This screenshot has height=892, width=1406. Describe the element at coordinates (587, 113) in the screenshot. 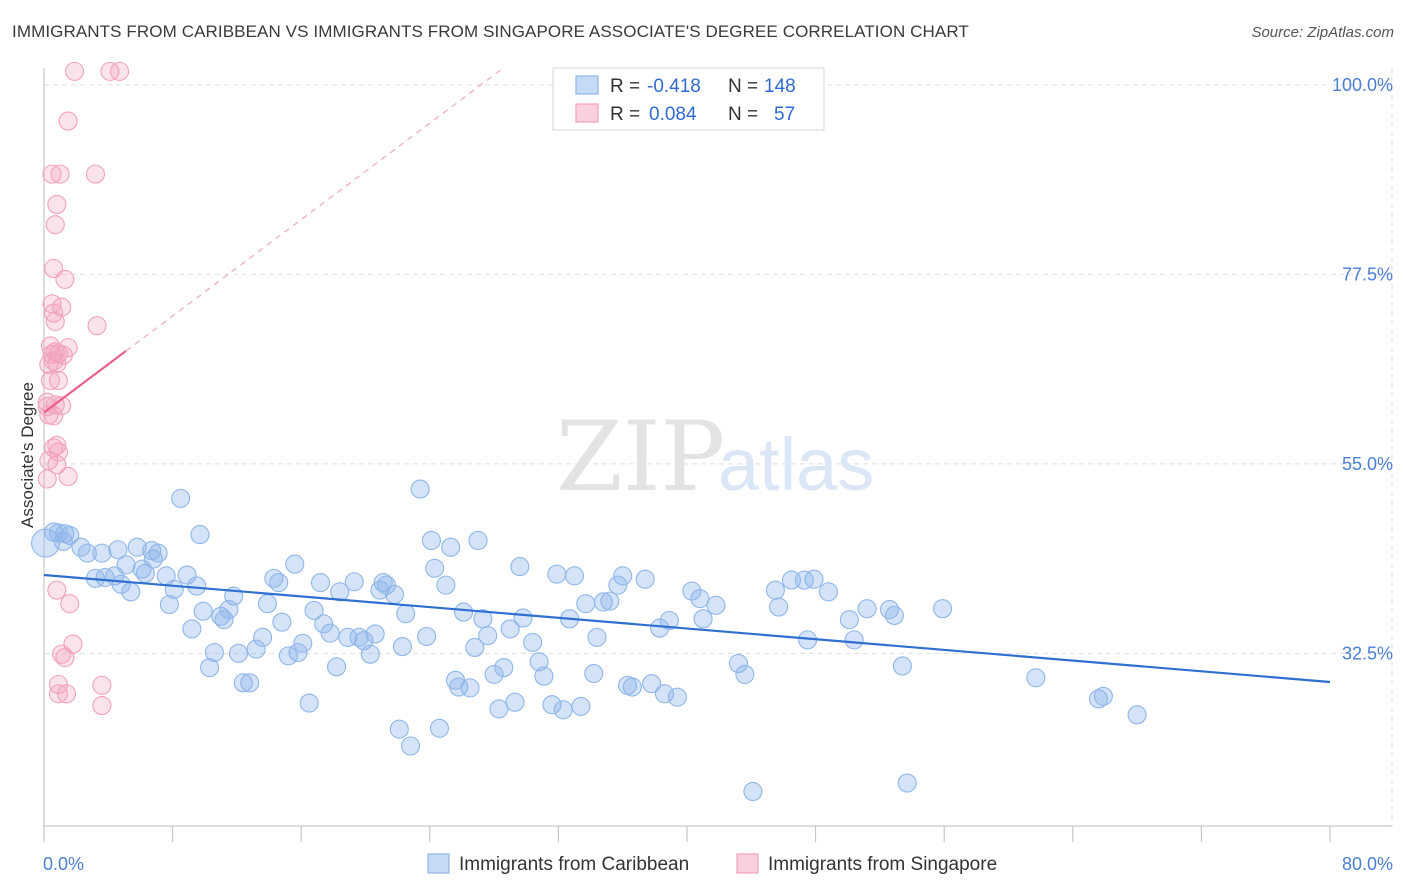

I see `legend-swatch-singapore` at that location.